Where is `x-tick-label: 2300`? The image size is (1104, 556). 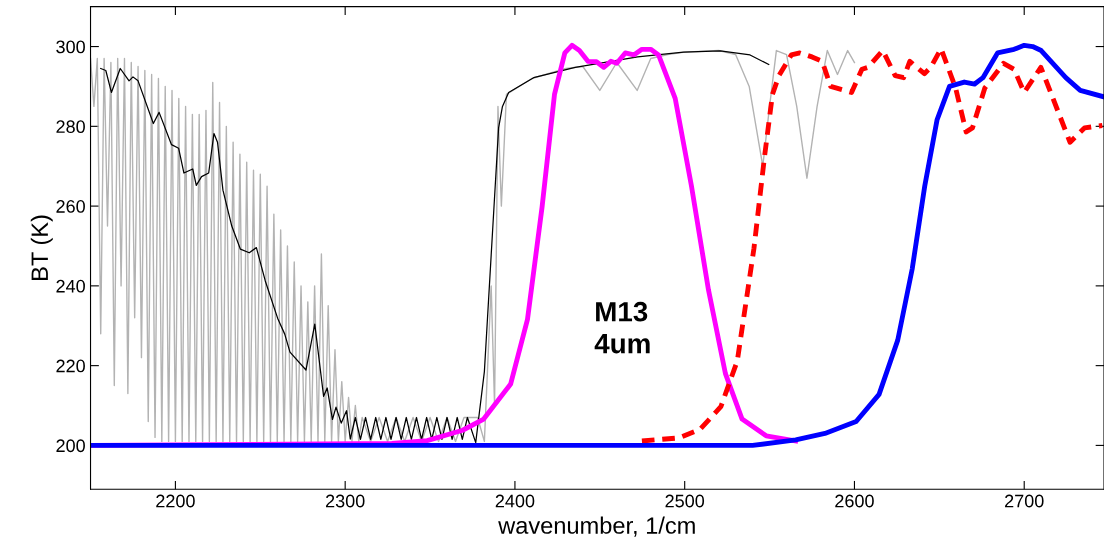 x-tick-label: 2300 is located at coordinates (345, 501).